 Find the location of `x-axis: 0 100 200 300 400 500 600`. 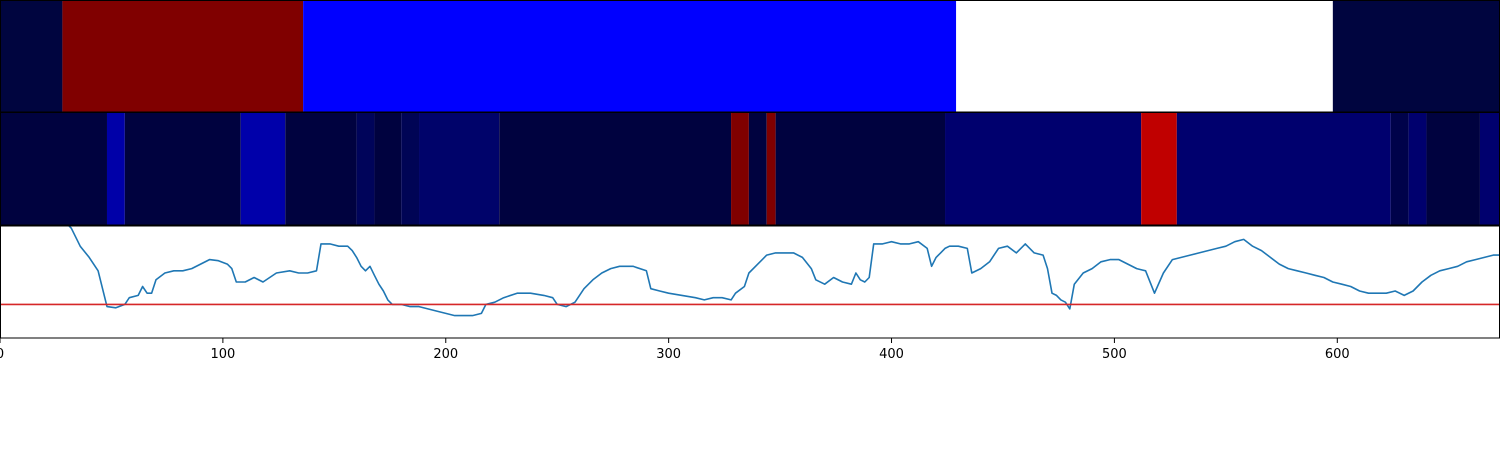

x-axis: 0 100 200 300 400 500 600 is located at coordinates (675, 350).